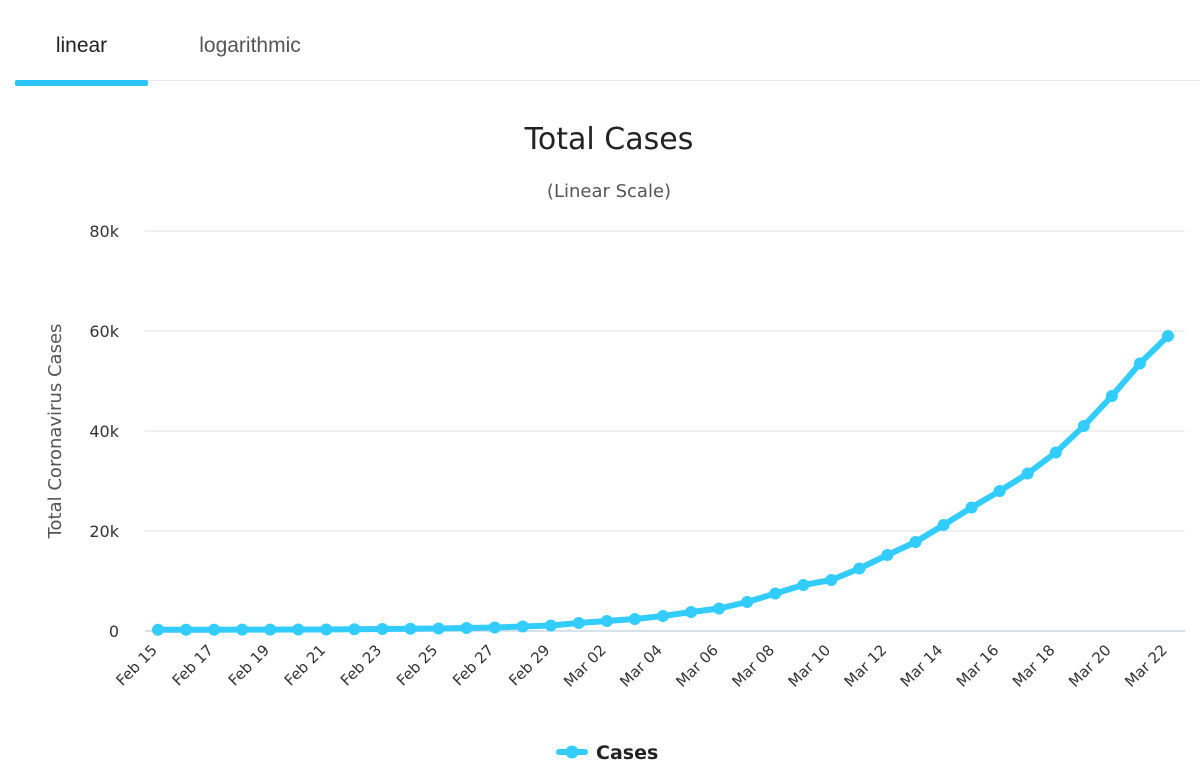  Describe the element at coordinates (305, 665) in the screenshot. I see `x-tick-label: Feb 21` at that location.